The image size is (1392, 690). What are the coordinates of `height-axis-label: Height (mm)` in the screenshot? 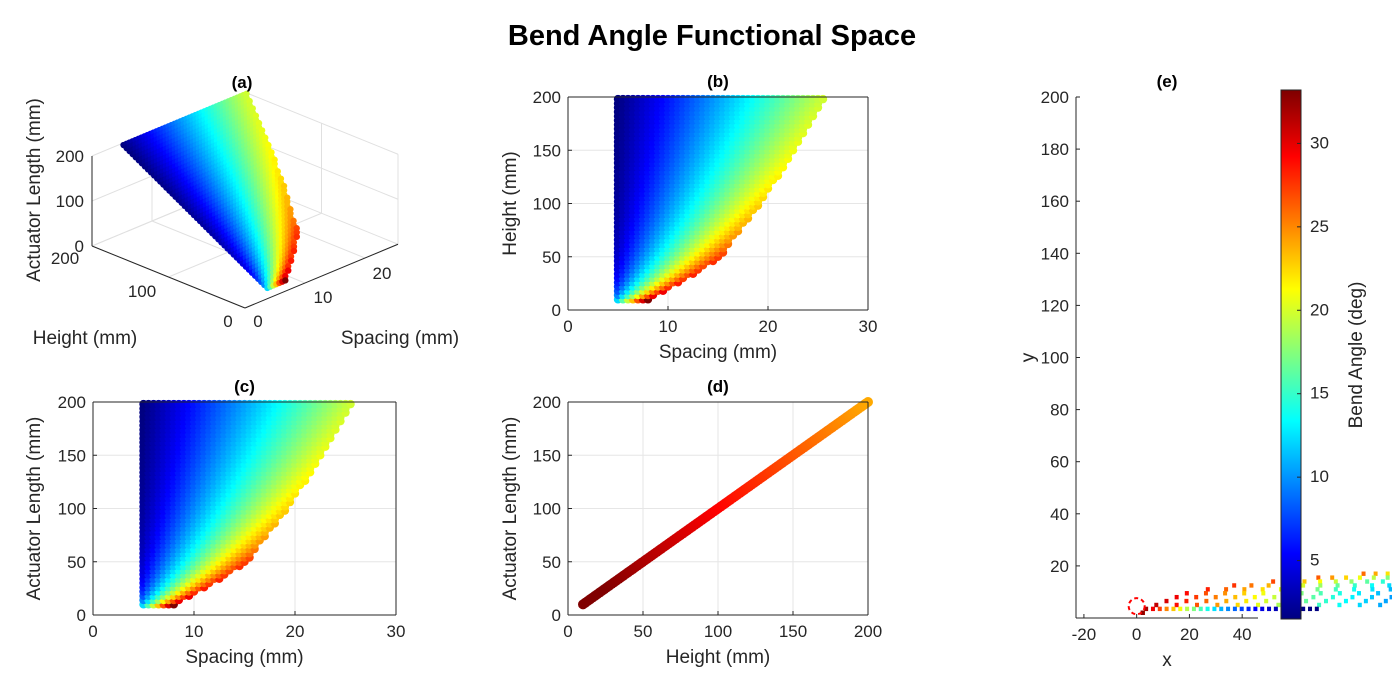 It's located at (85, 338).